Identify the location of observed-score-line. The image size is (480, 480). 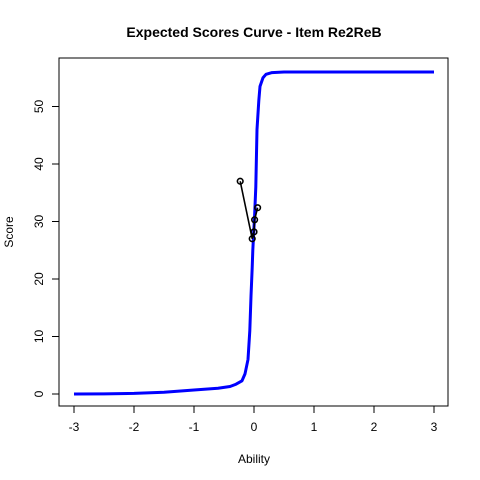
(249, 210).